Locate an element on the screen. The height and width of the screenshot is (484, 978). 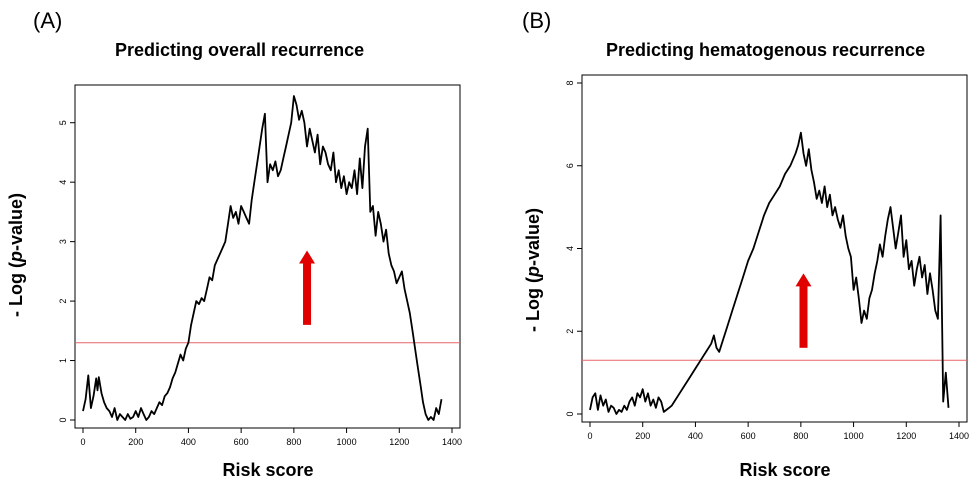
y-tick-label: 6 is located at coordinates (570, 165).